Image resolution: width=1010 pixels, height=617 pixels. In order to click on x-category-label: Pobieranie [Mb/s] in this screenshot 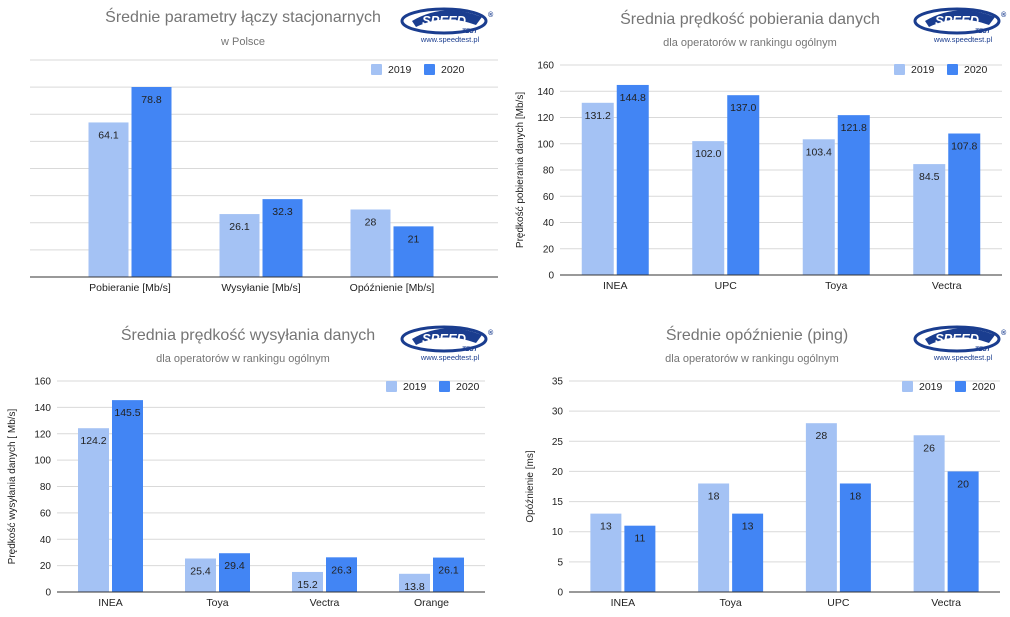, I will do `click(130, 288)`.